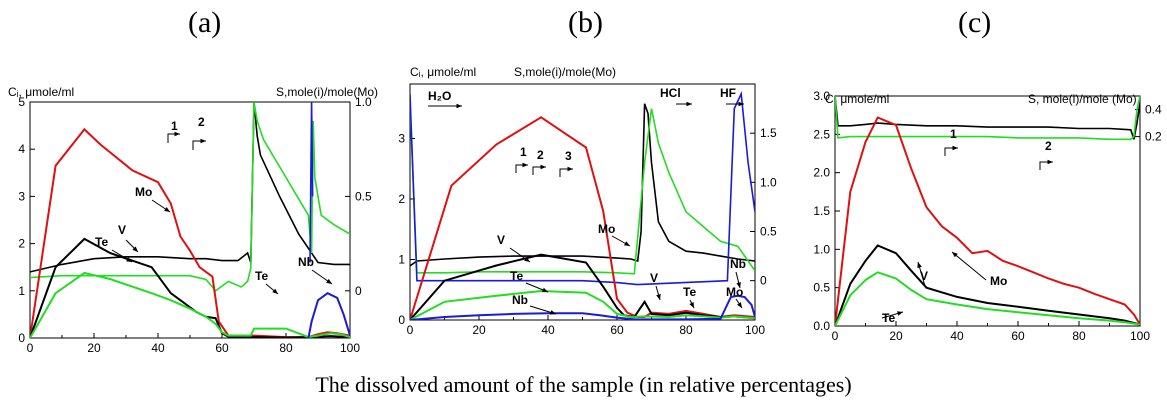 This screenshot has height=412, width=1167. What do you see at coordinates (768, 232) in the screenshot?
I see `p1-y2-tick-label: 0.5` at bounding box center [768, 232].